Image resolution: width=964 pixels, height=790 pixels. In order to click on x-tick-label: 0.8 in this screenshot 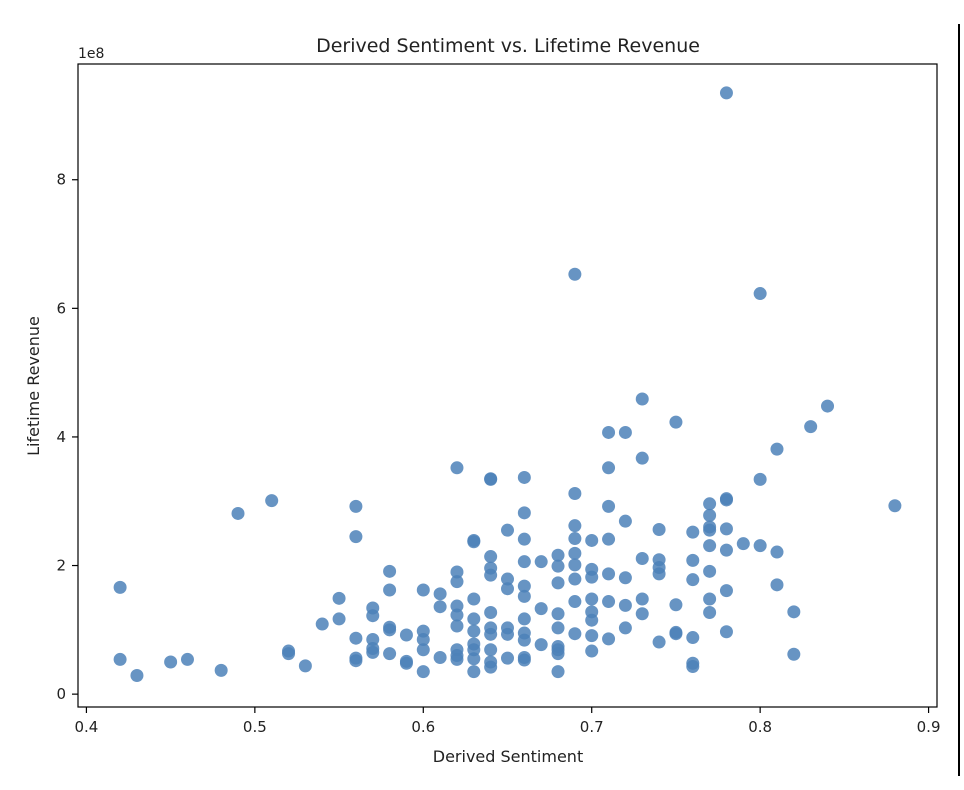, I will do `click(760, 727)`.